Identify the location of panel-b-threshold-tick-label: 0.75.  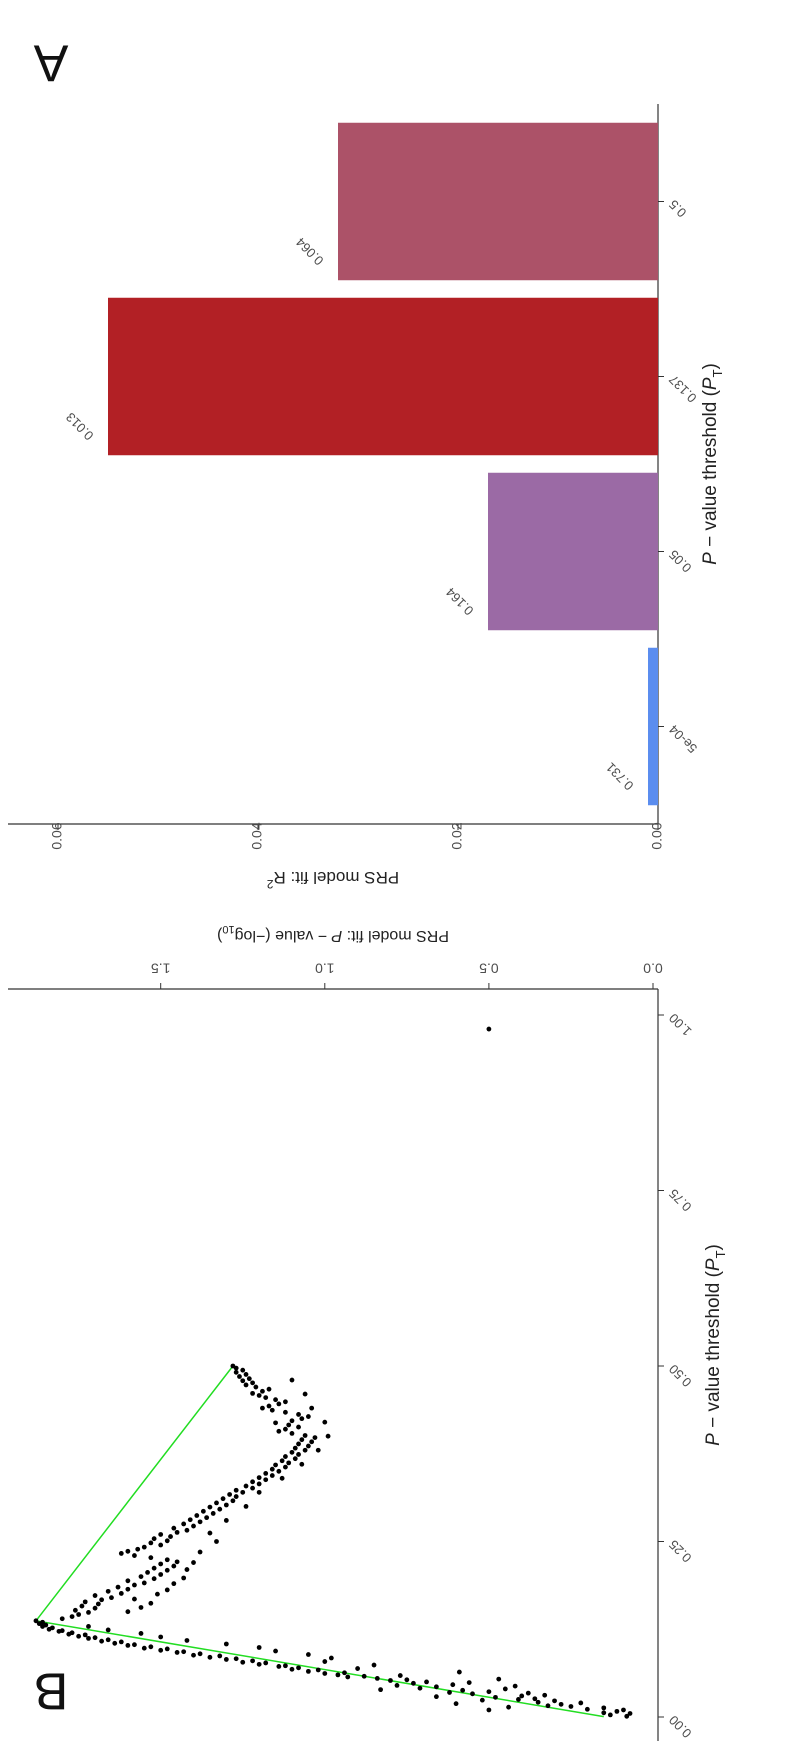
(680, 1200).